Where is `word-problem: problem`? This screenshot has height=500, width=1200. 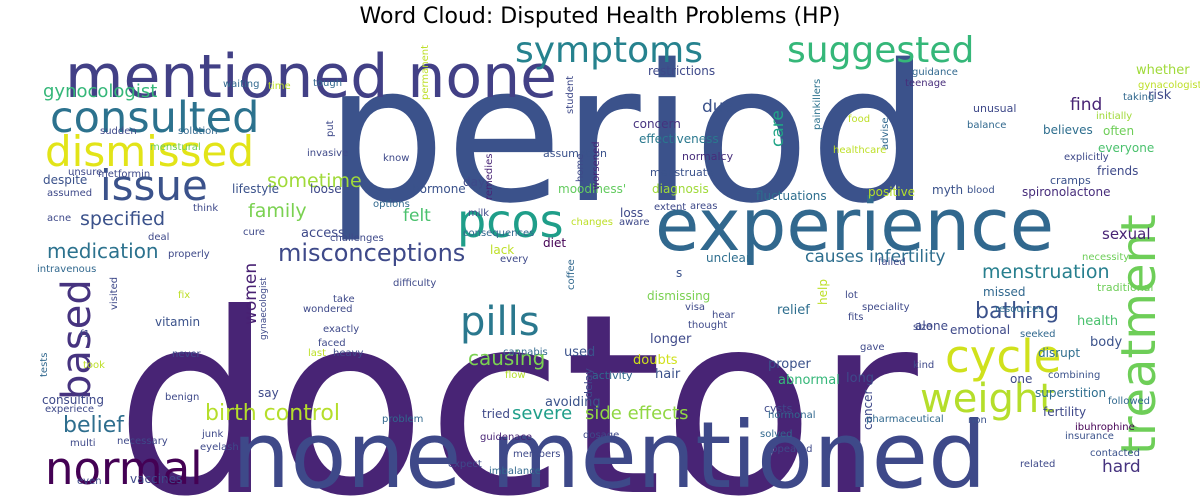 word-problem: problem is located at coordinates (402, 419).